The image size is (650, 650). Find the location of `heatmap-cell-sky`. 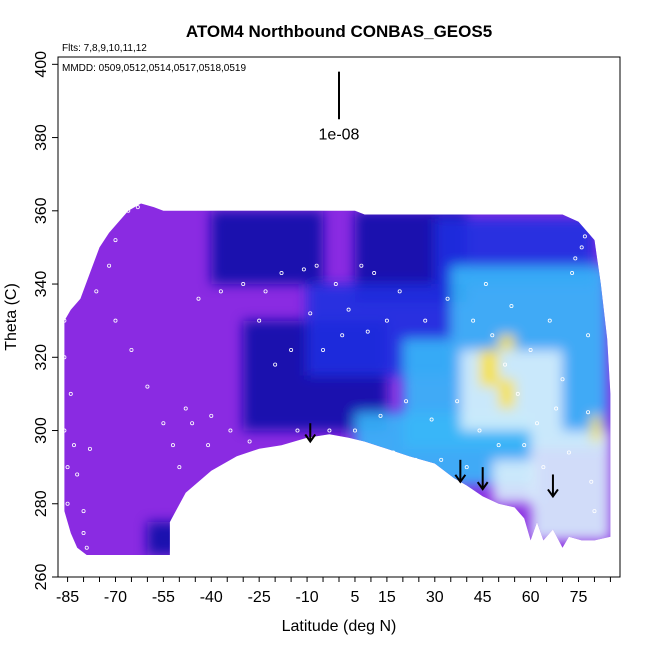

heatmap-cell-sky is located at coordinates (529, 302).